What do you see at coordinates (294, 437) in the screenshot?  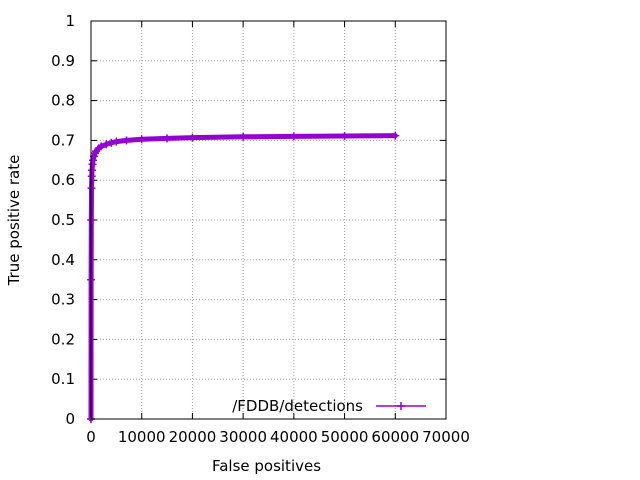 I see `x-tick-label: 40000` at bounding box center [294, 437].